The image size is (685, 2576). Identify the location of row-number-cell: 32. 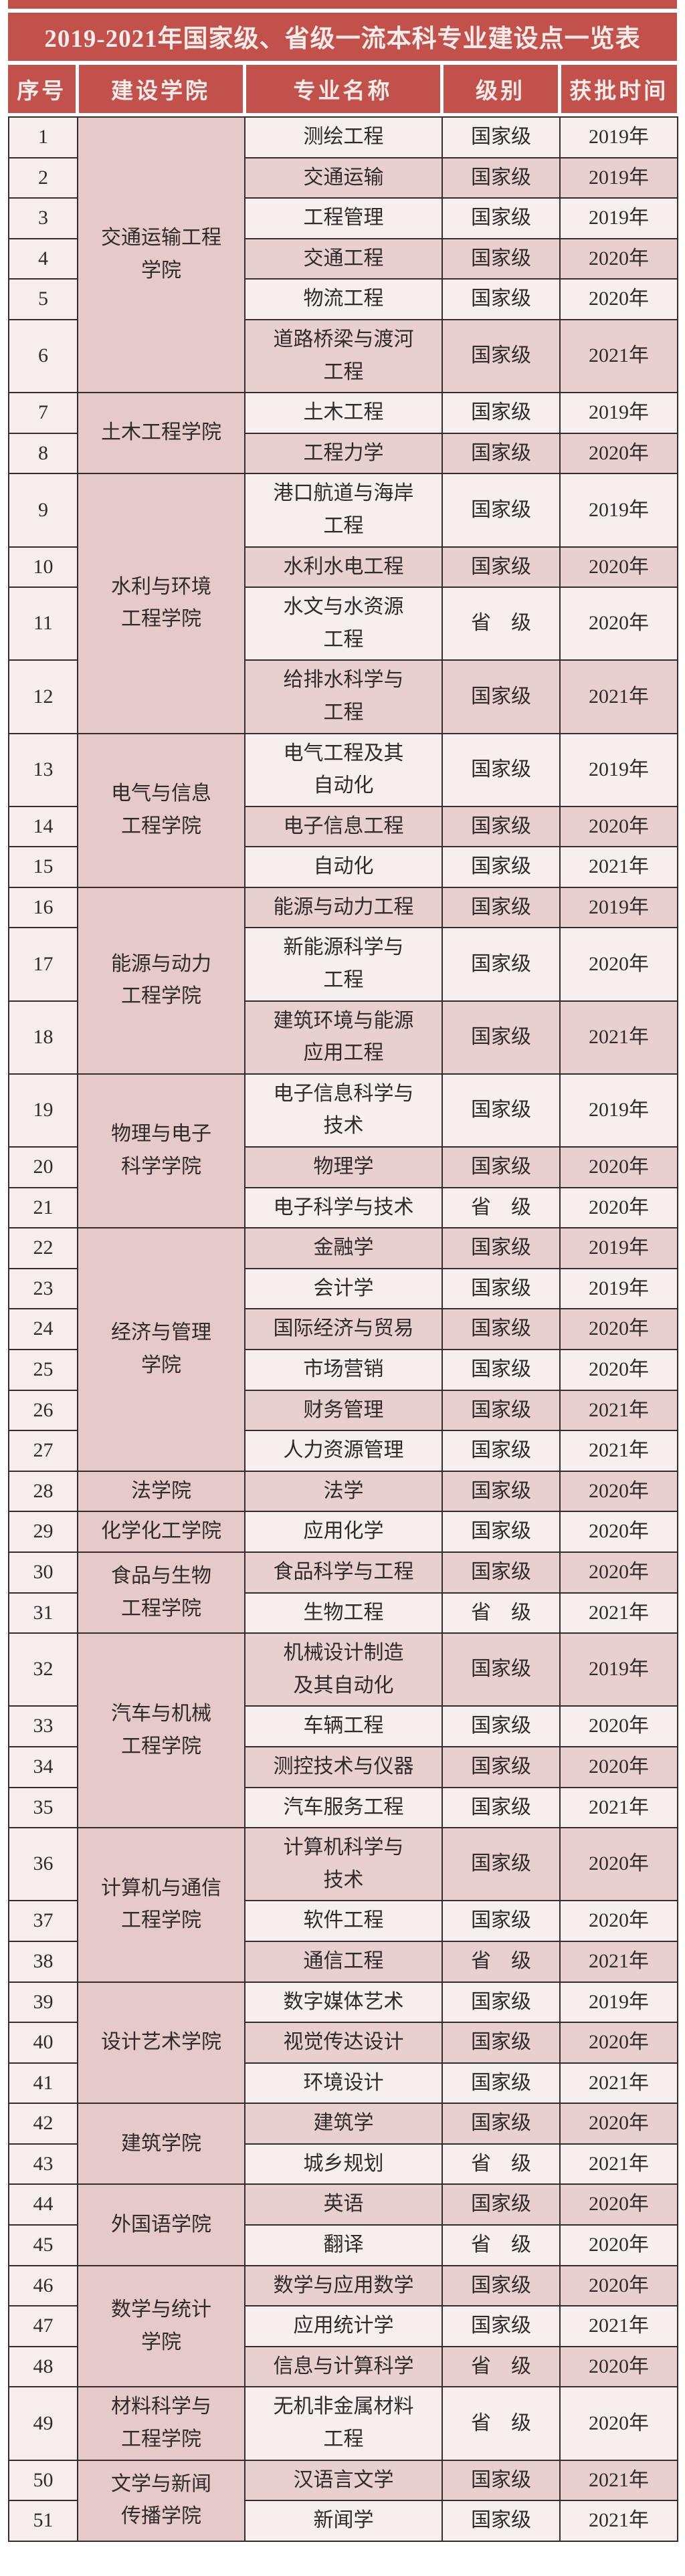
(43, 1669).